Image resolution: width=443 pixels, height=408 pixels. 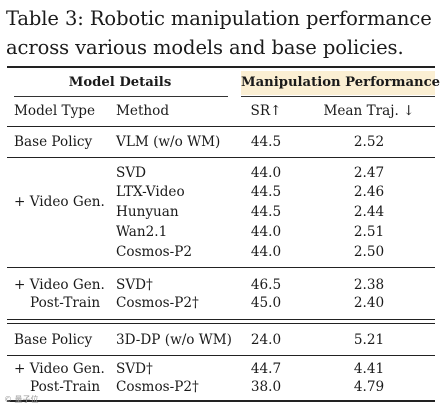 What do you see at coordinates (21, 399) in the screenshot?
I see `watermark: © 量子位` at bounding box center [21, 399].